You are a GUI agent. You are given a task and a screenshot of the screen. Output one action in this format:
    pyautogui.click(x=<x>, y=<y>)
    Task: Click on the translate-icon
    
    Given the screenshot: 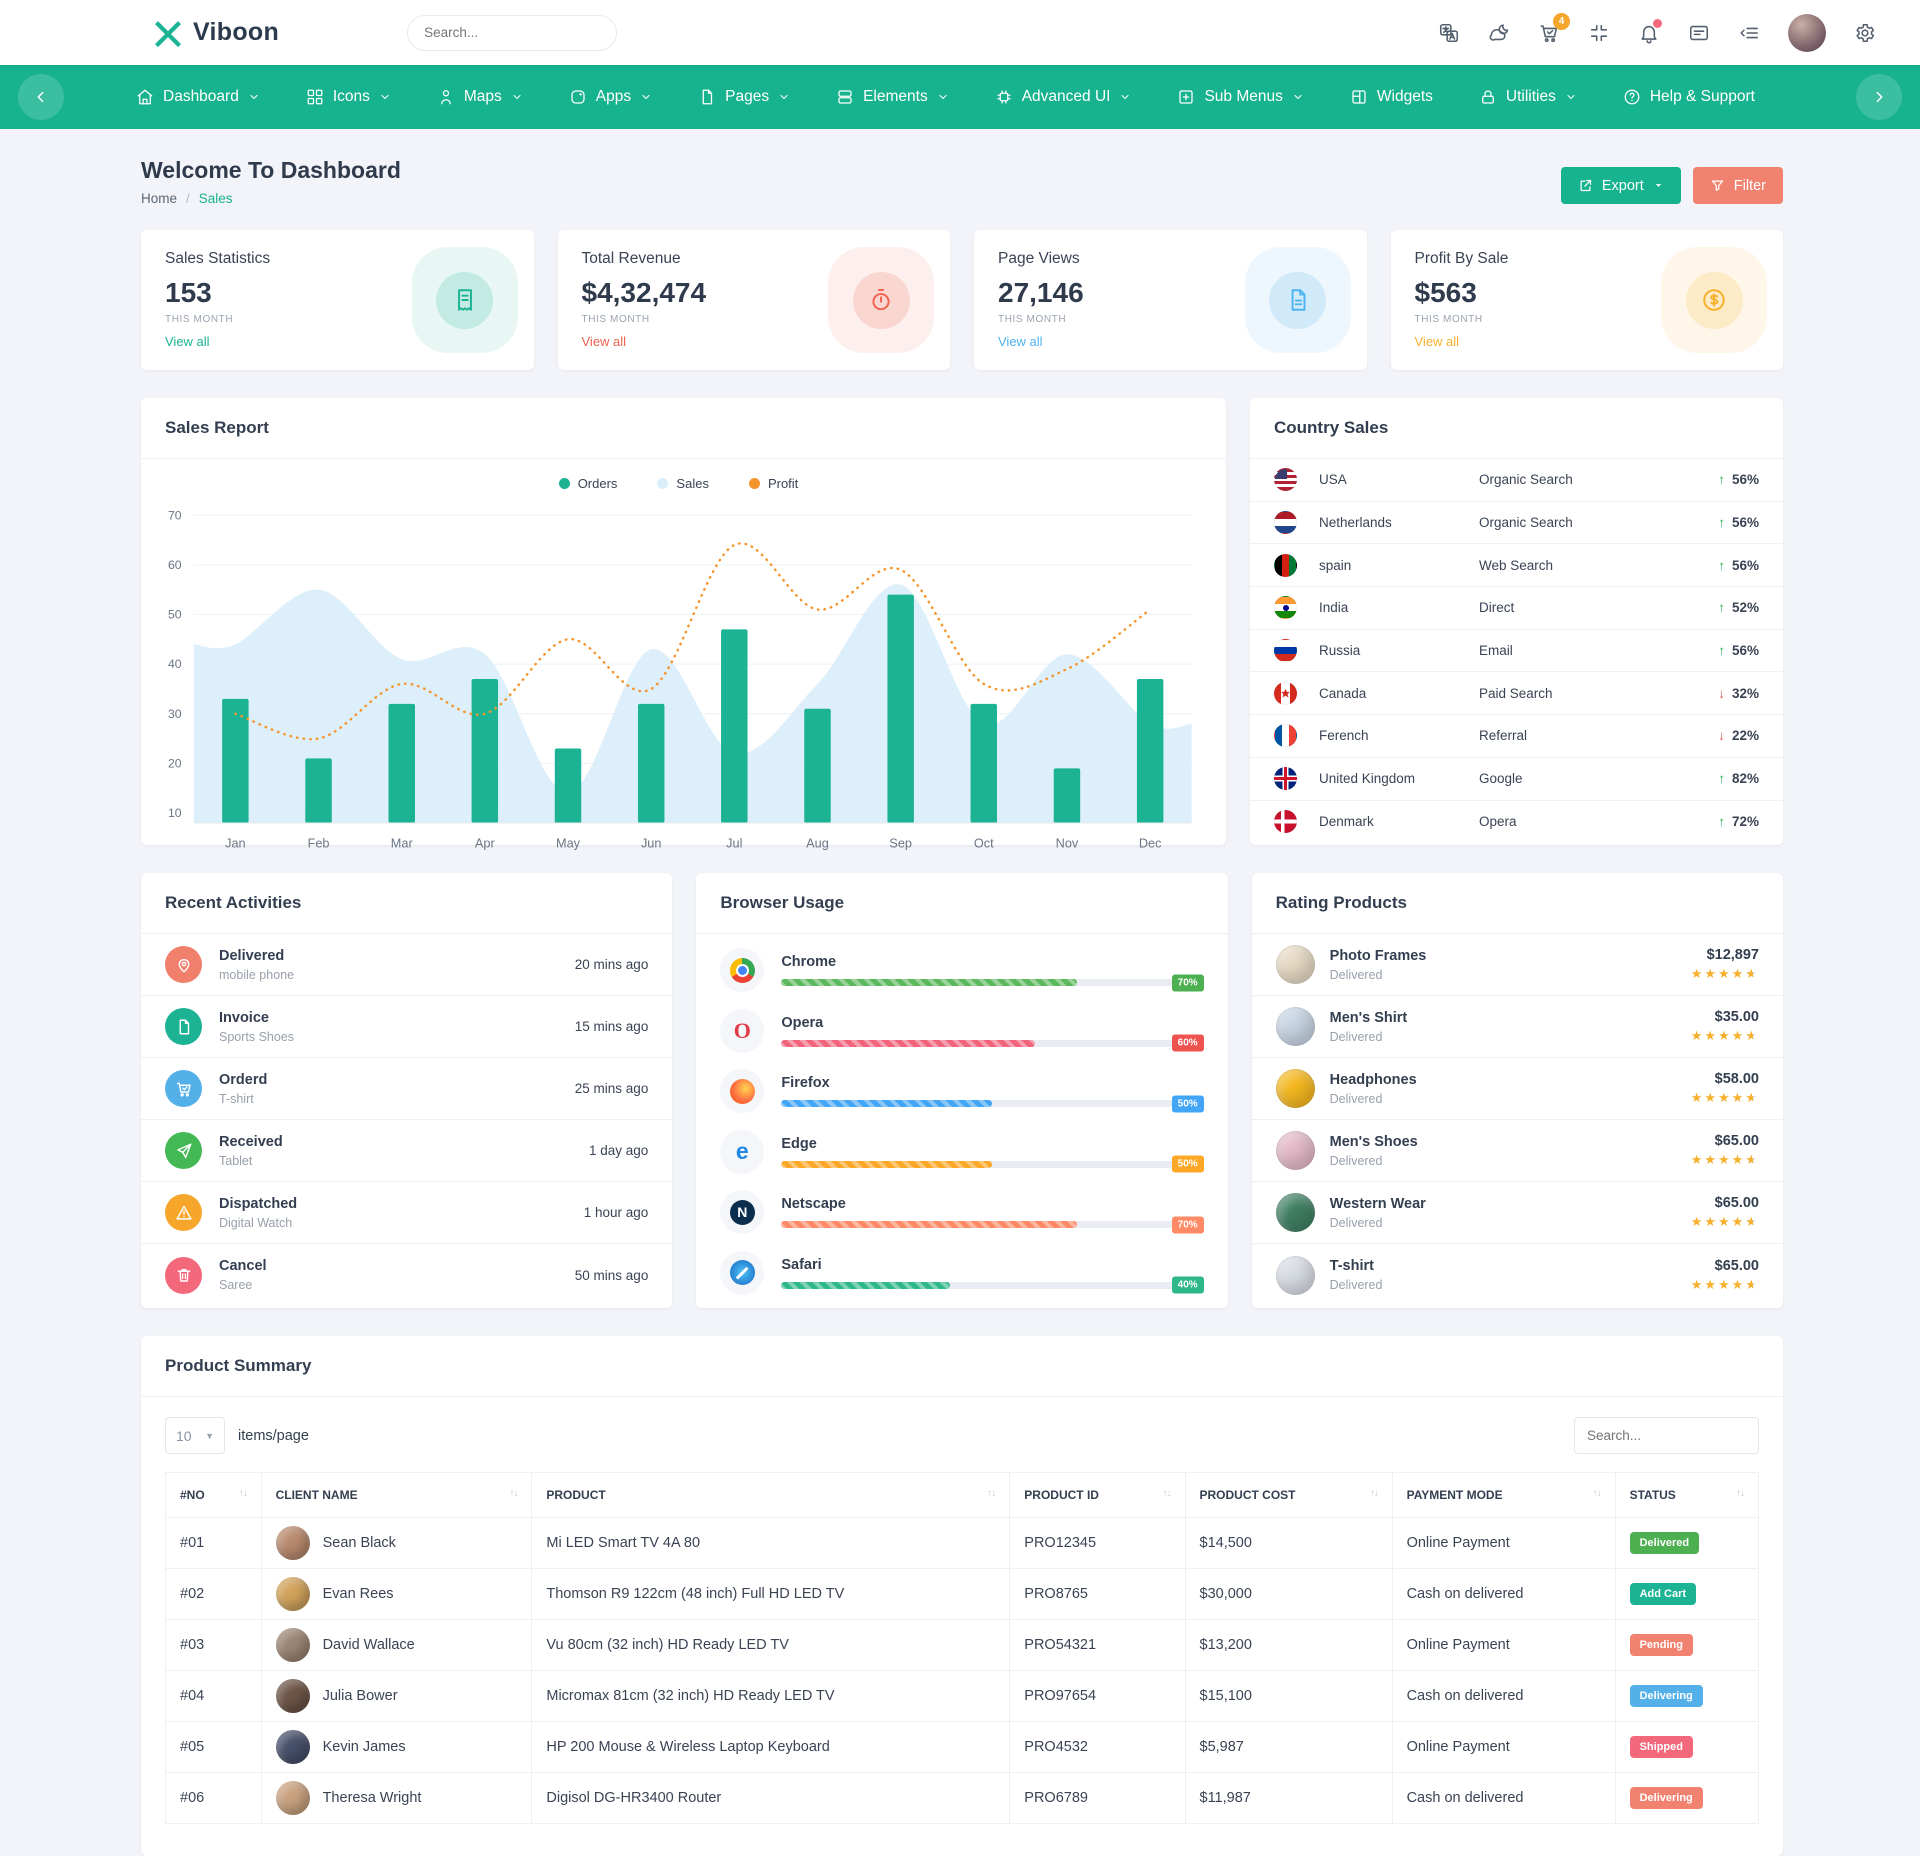 What is the action you would take?
    pyautogui.click(x=1449, y=33)
    